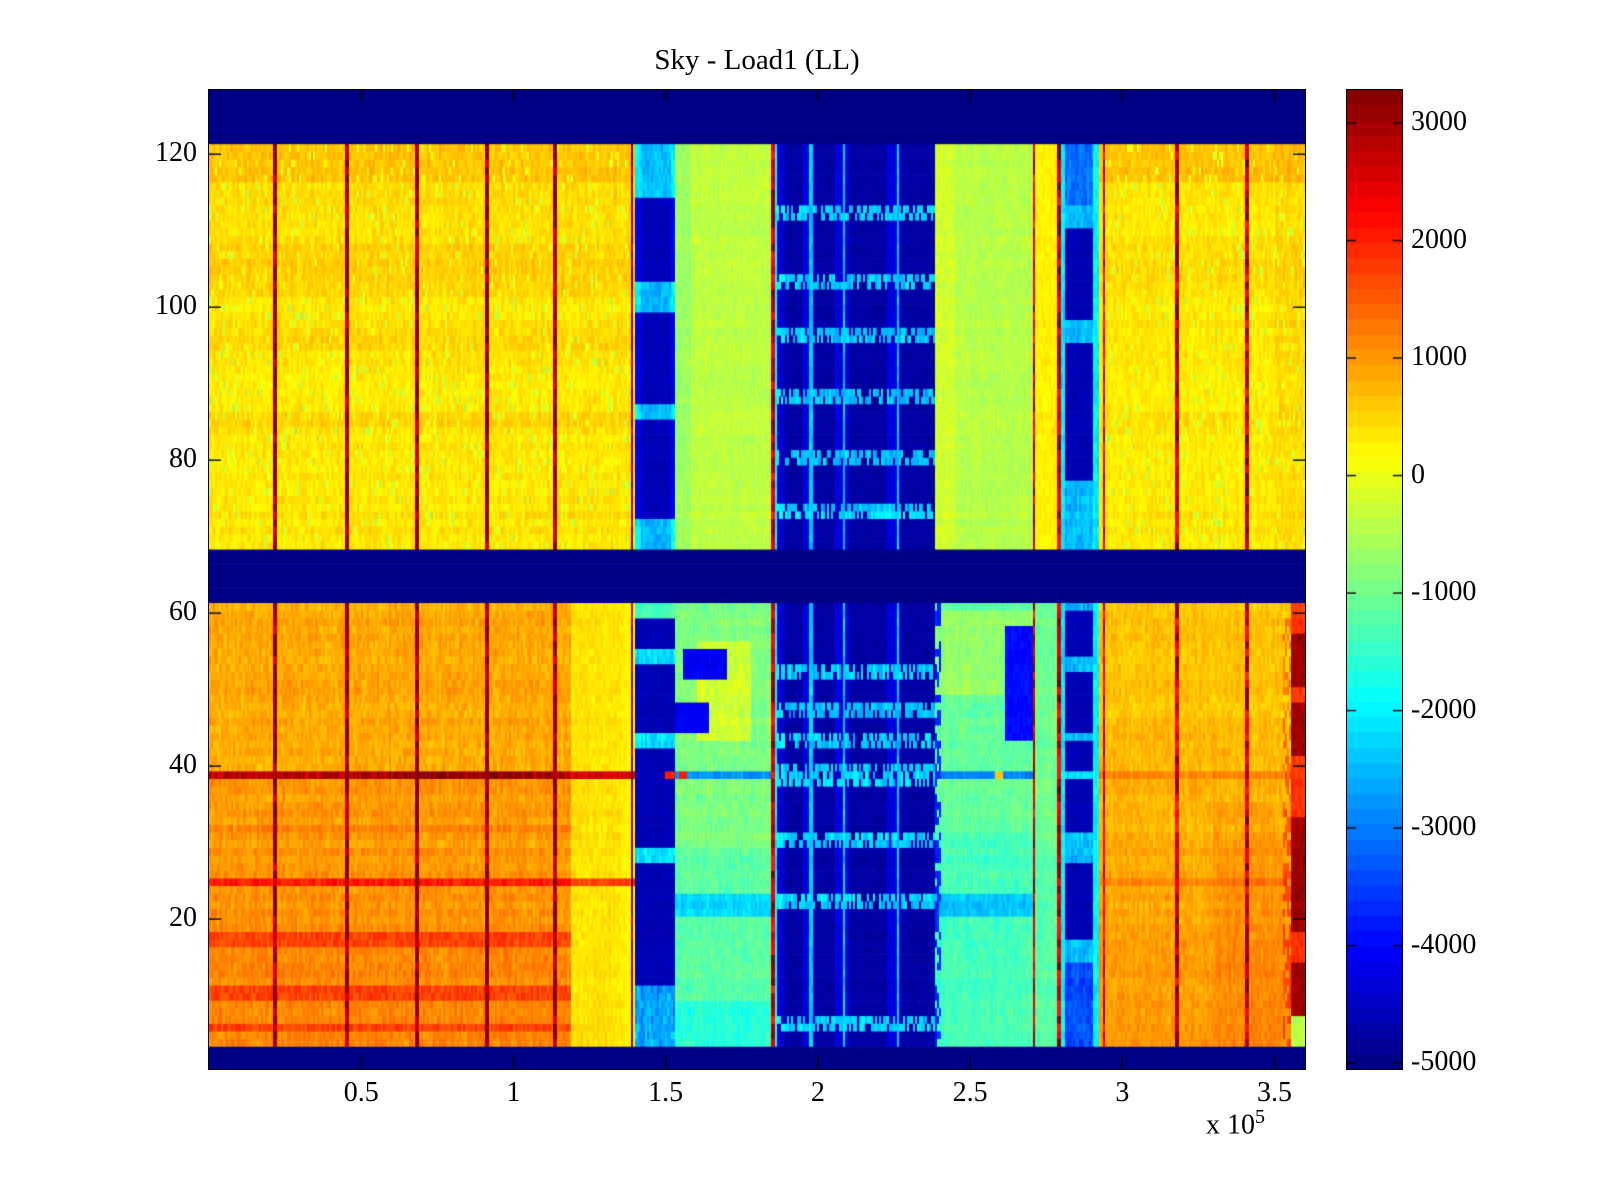  Describe the element at coordinates (1122, 1092) in the screenshot. I see `x-tick-label: 3` at that location.